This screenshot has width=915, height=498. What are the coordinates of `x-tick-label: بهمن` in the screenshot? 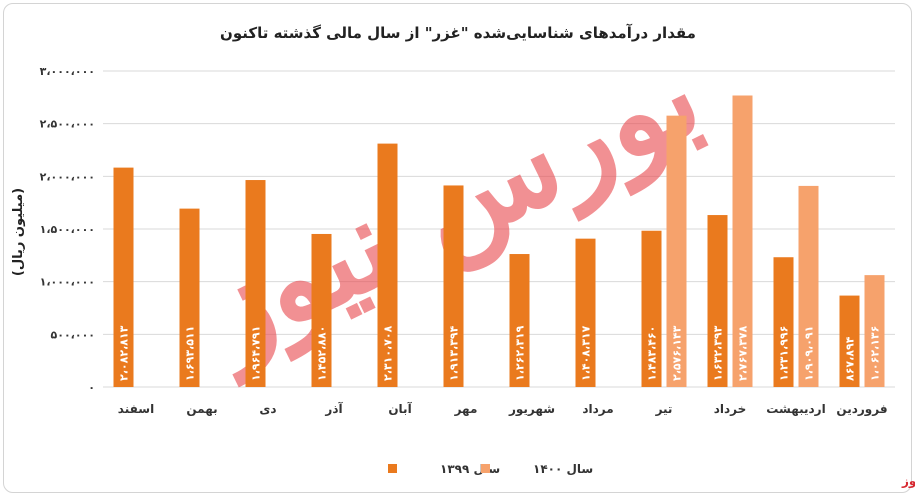 It's located at (201, 409).